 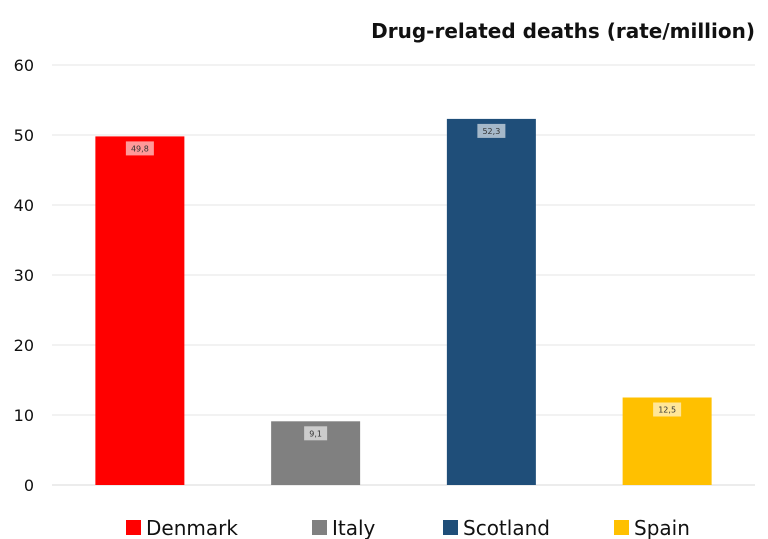 What do you see at coordinates (319, 527) in the screenshot?
I see `legend-swatch-italy` at bounding box center [319, 527].